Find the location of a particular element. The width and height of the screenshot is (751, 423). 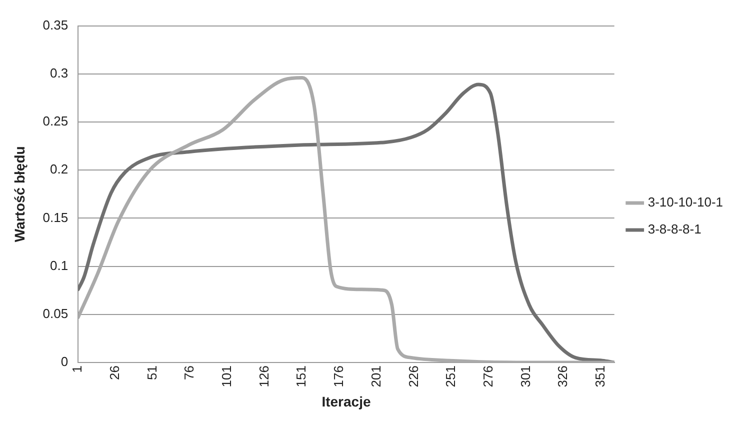

x-tick-label: 201 is located at coordinates (376, 377).